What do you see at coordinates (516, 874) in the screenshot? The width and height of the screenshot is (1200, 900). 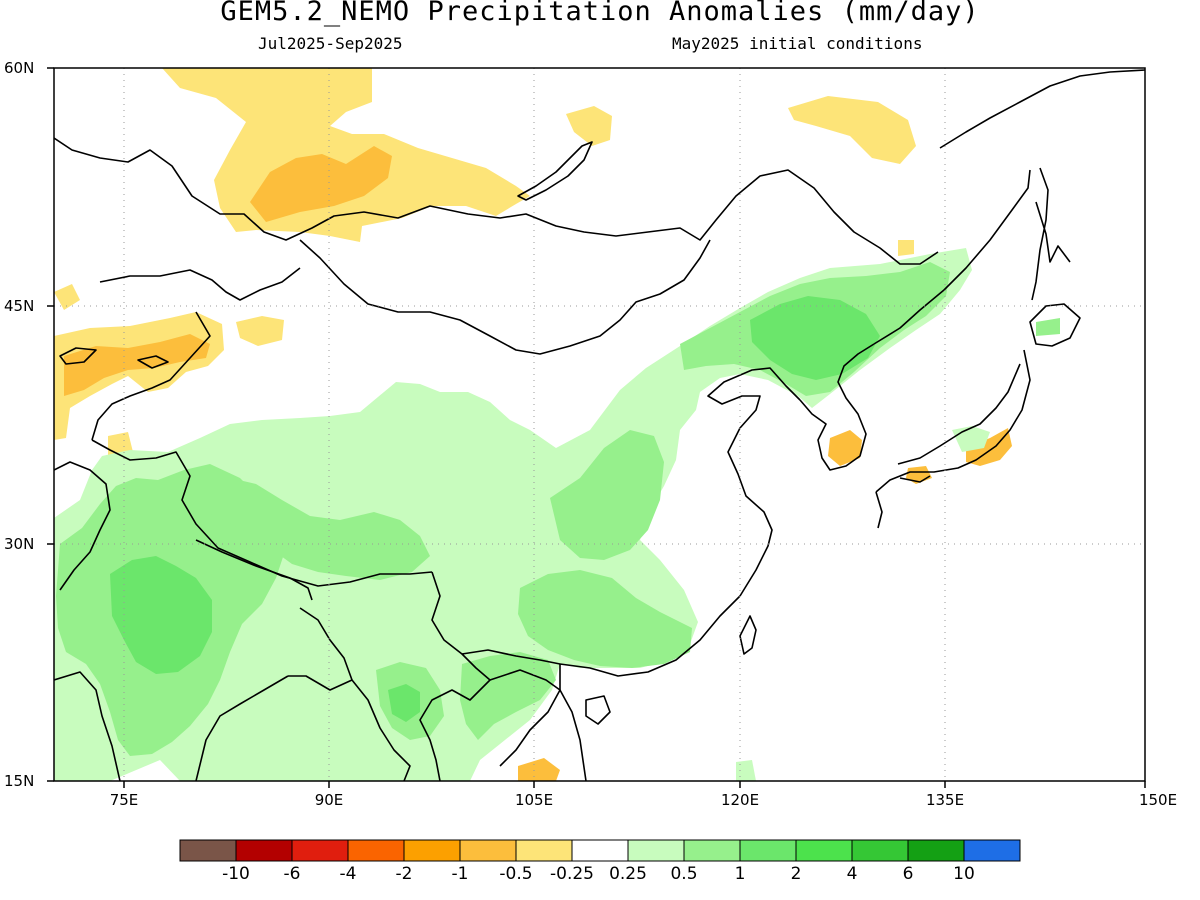 I see `colorbar-label: -0.5` at bounding box center [516, 874].